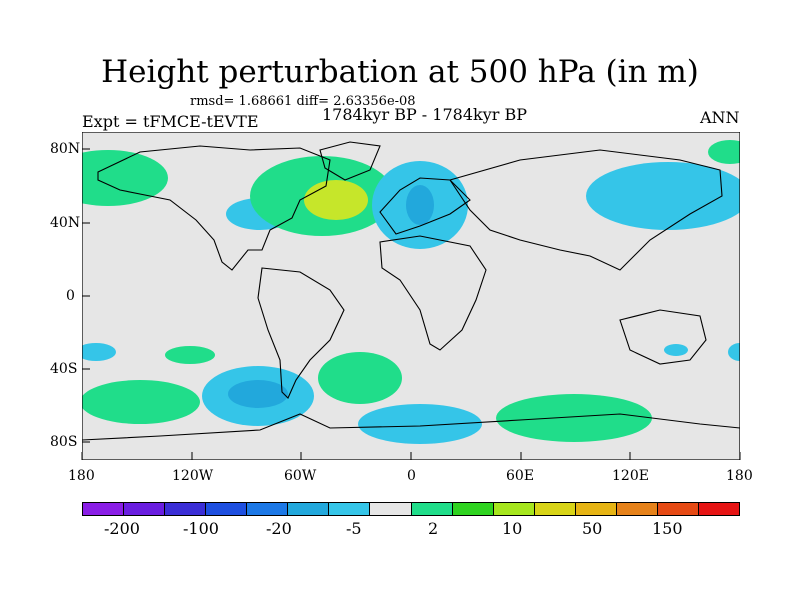  What do you see at coordinates (630, 476) in the screenshot?
I see `x-tick-label: 120E` at bounding box center [630, 476].